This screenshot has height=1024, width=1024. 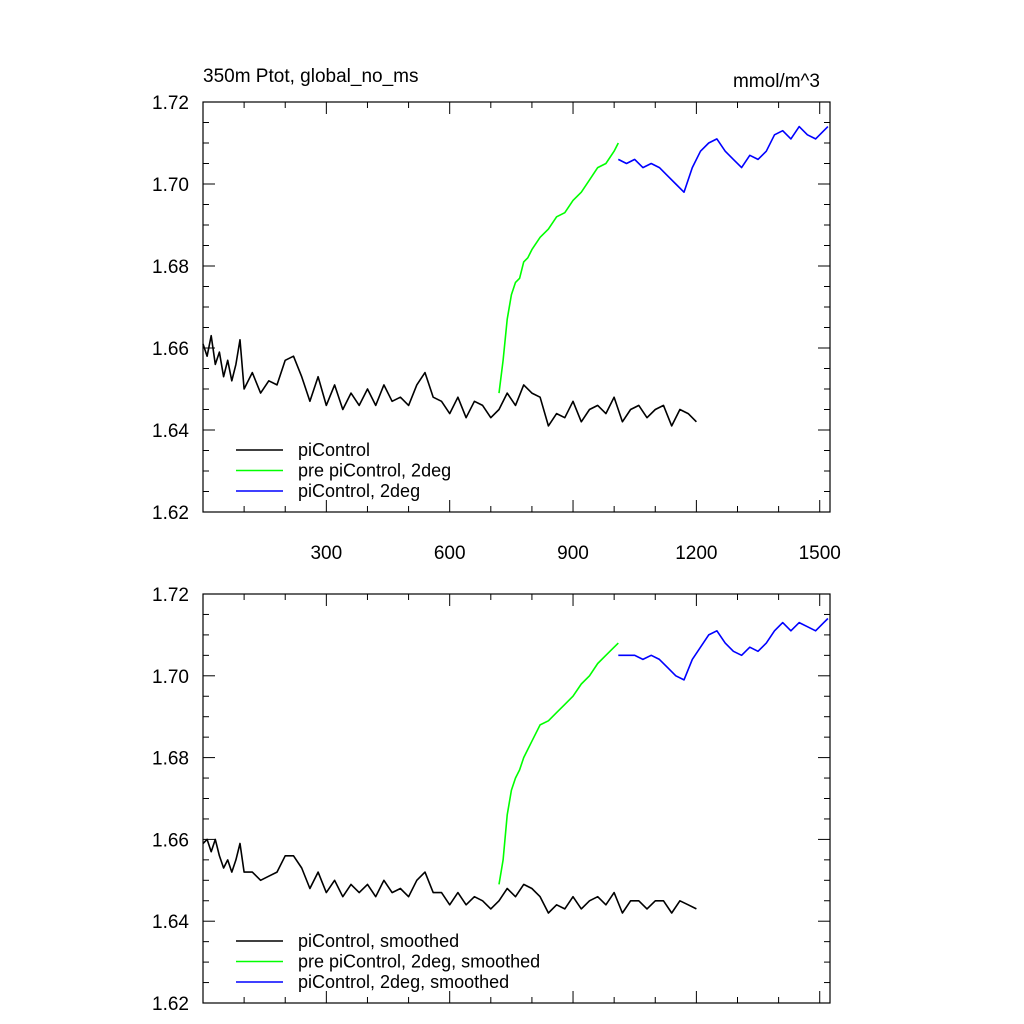 I want to click on x-tick-label: 1200, so click(x=696, y=553).